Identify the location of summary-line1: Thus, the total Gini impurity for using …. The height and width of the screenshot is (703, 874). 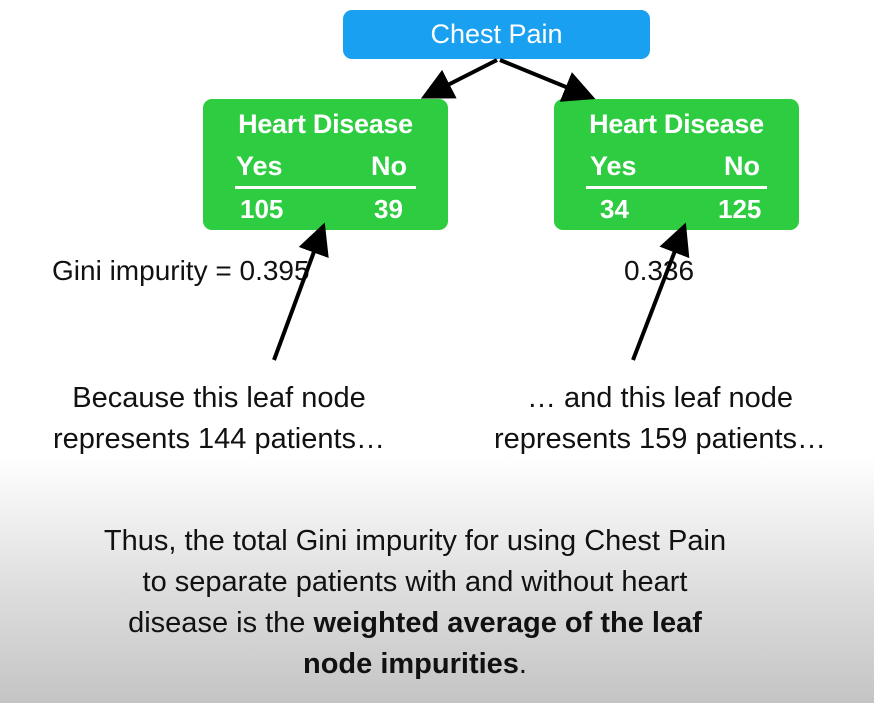
(415, 541).